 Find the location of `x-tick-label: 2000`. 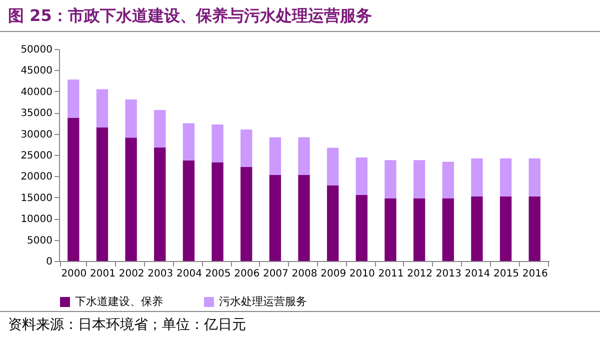

x-tick-label: 2000 is located at coordinates (74, 274).